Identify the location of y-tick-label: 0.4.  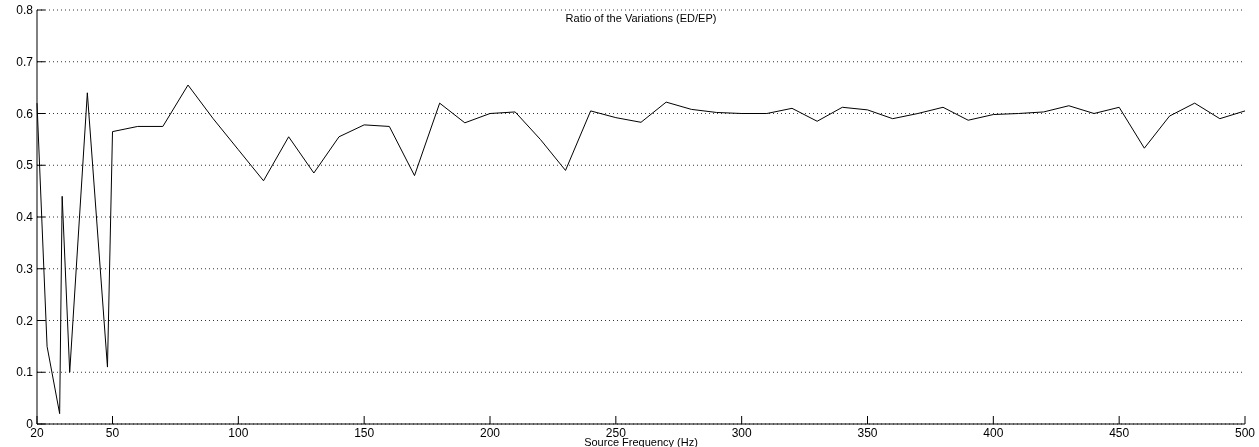
(25, 217).